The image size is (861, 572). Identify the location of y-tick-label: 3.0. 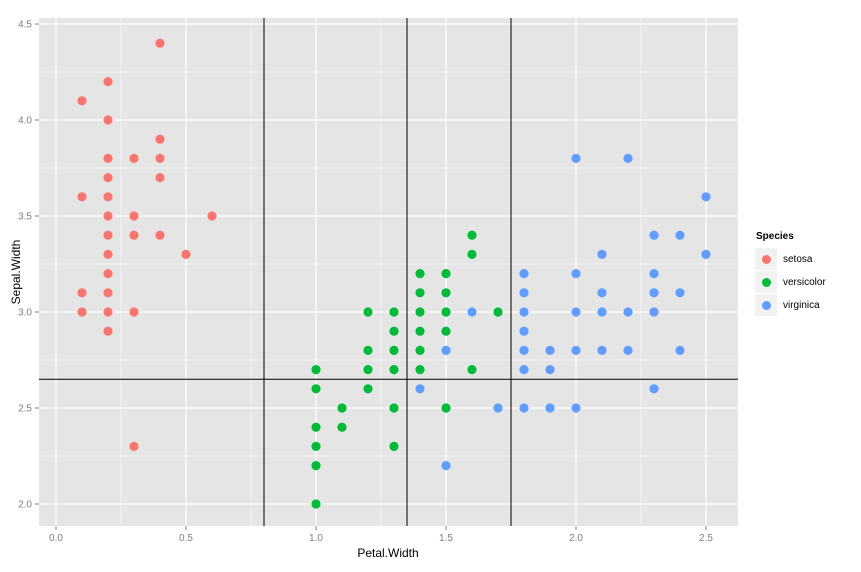
(25, 313).